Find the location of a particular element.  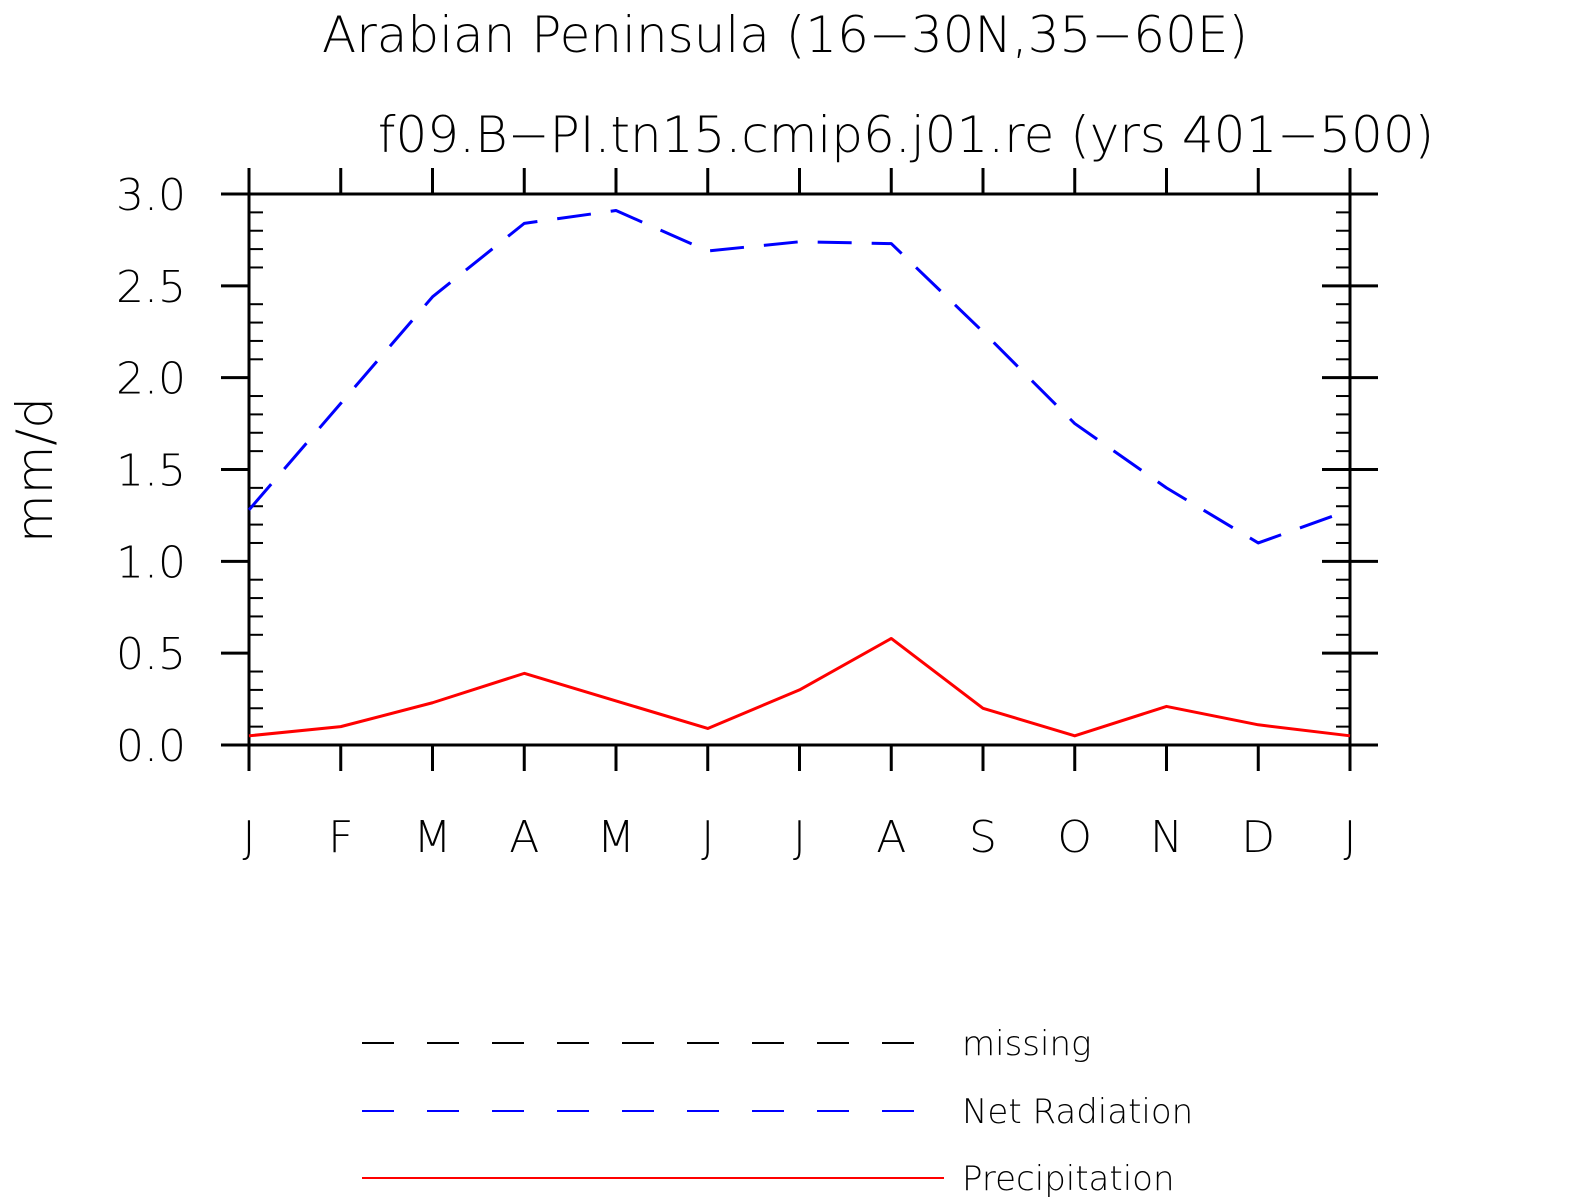

chart-title: Arabian Peninsula (16−30N,35−60E) is located at coordinates (785, 35).